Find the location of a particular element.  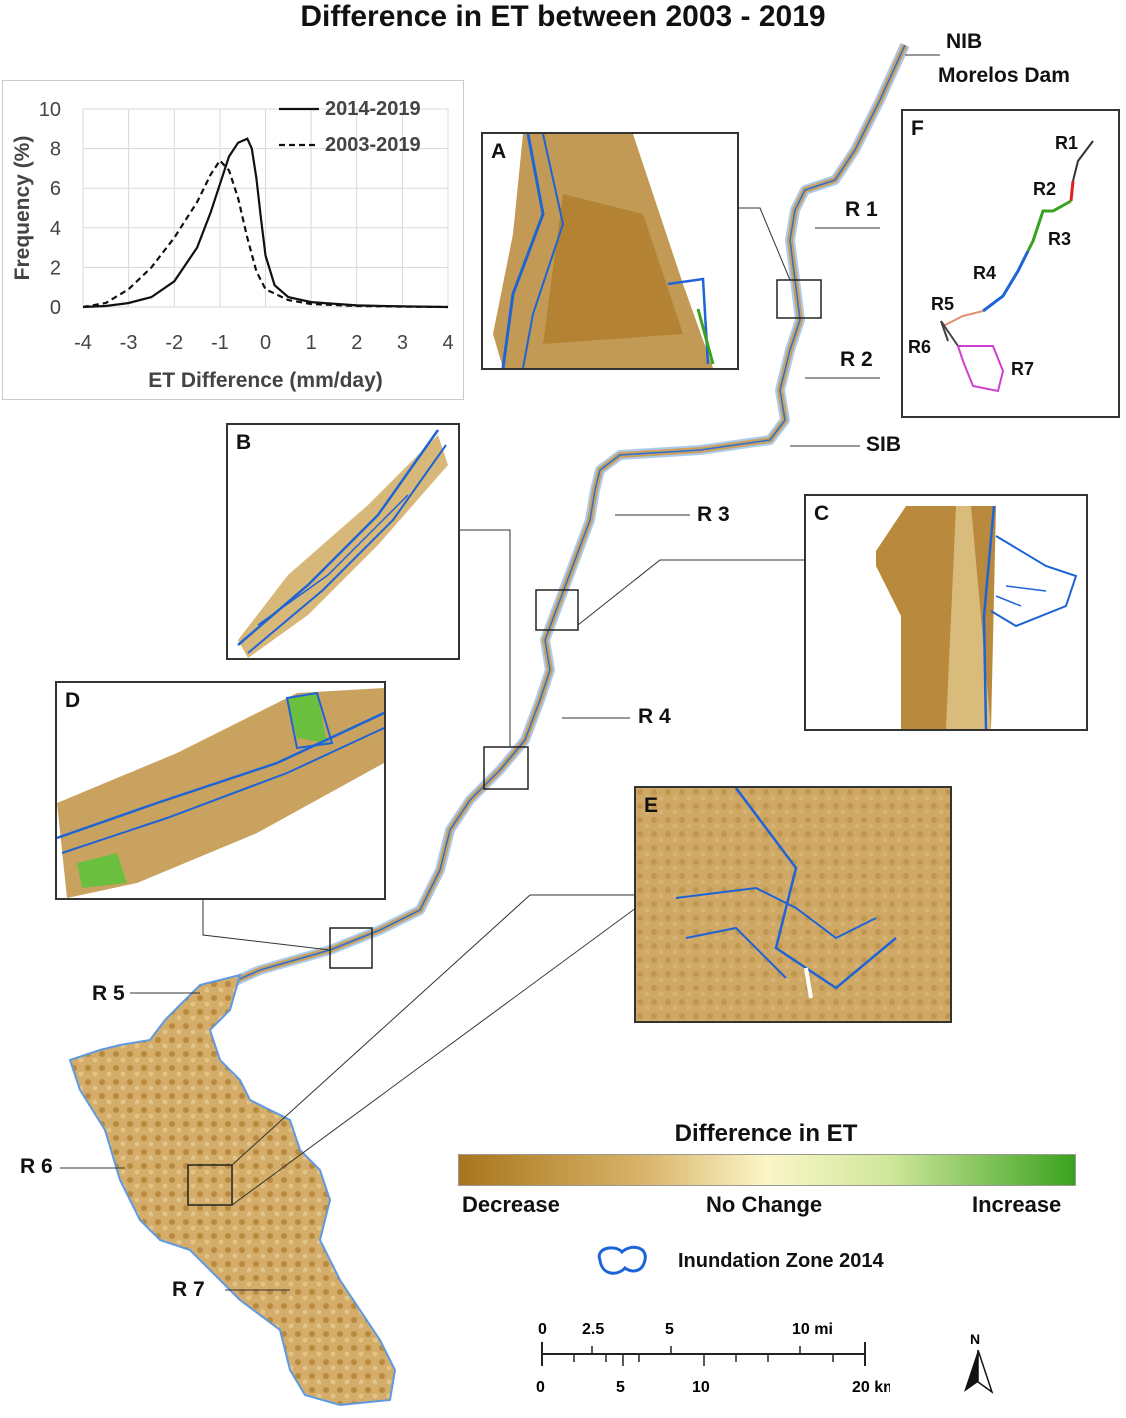

x-tick-label: -4 is located at coordinates (83, 343).